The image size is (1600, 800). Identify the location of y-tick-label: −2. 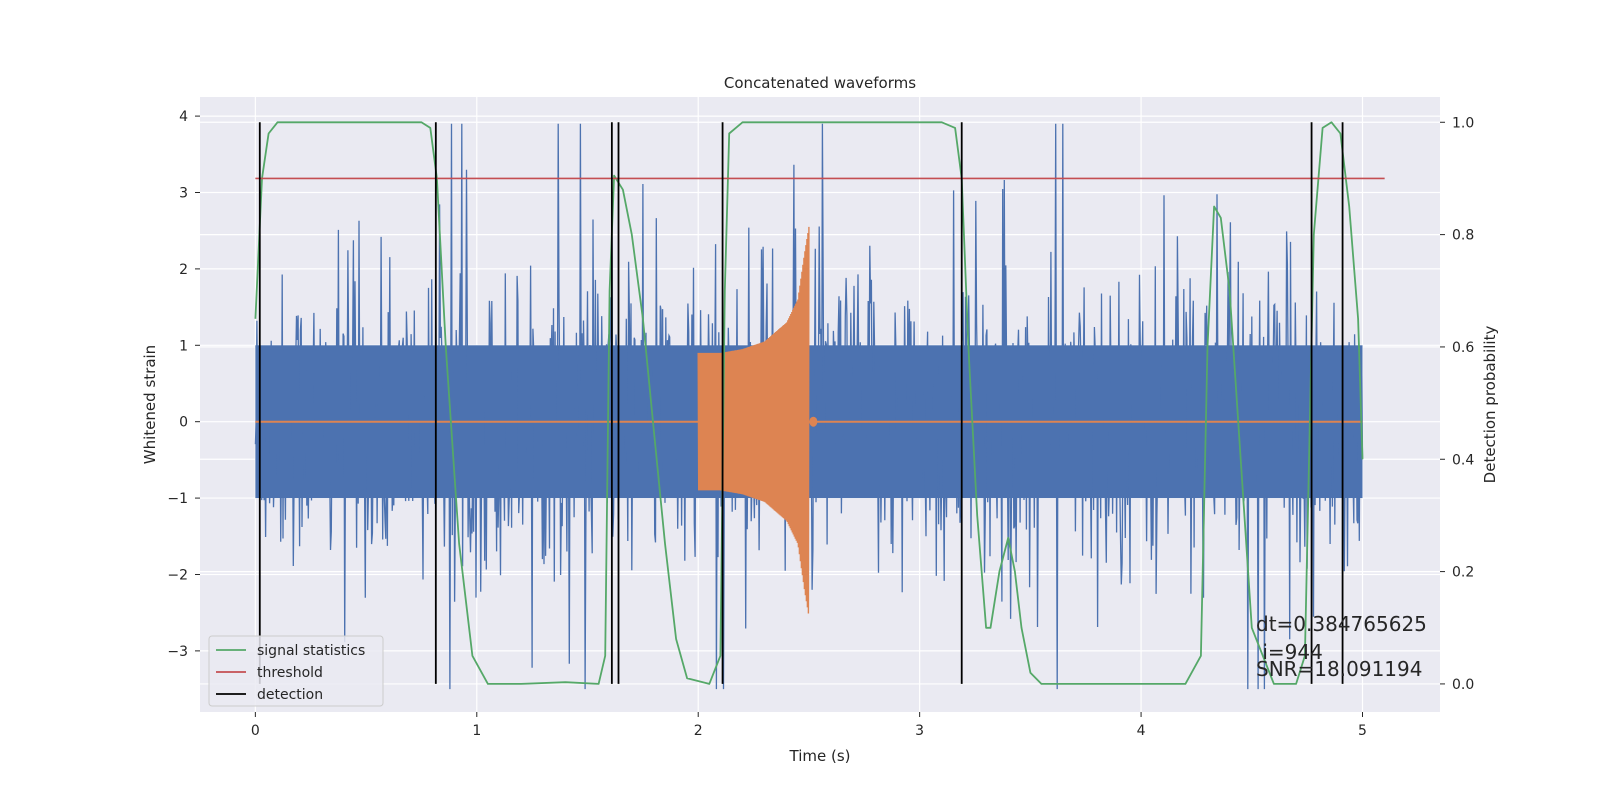
(177, 575).